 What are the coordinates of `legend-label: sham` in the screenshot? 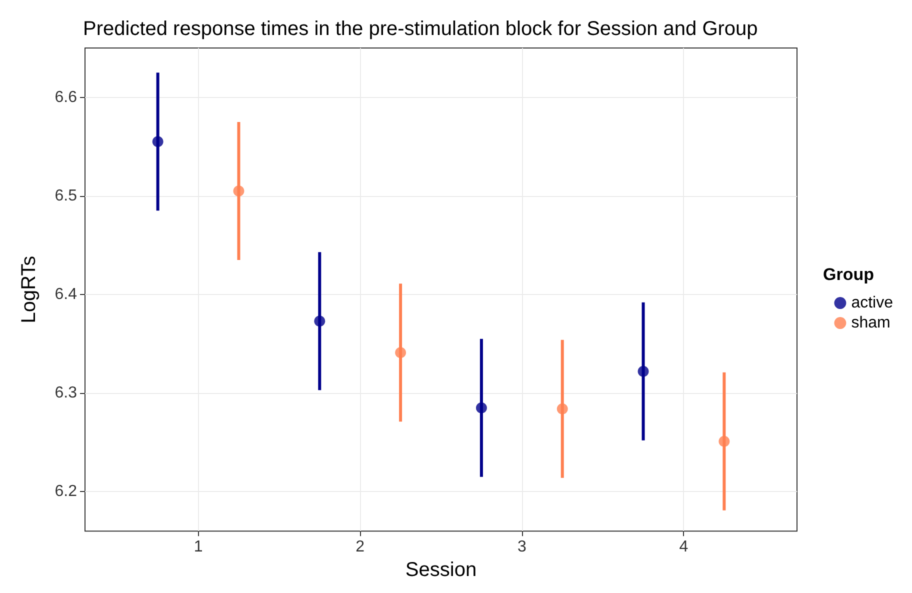 It's located at (870, 323).